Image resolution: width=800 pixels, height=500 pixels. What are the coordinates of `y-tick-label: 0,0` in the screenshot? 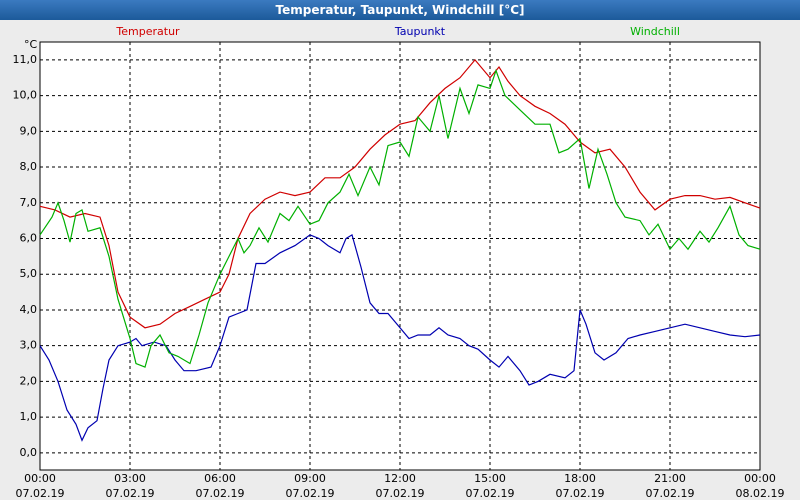 It's located at (29, 452).